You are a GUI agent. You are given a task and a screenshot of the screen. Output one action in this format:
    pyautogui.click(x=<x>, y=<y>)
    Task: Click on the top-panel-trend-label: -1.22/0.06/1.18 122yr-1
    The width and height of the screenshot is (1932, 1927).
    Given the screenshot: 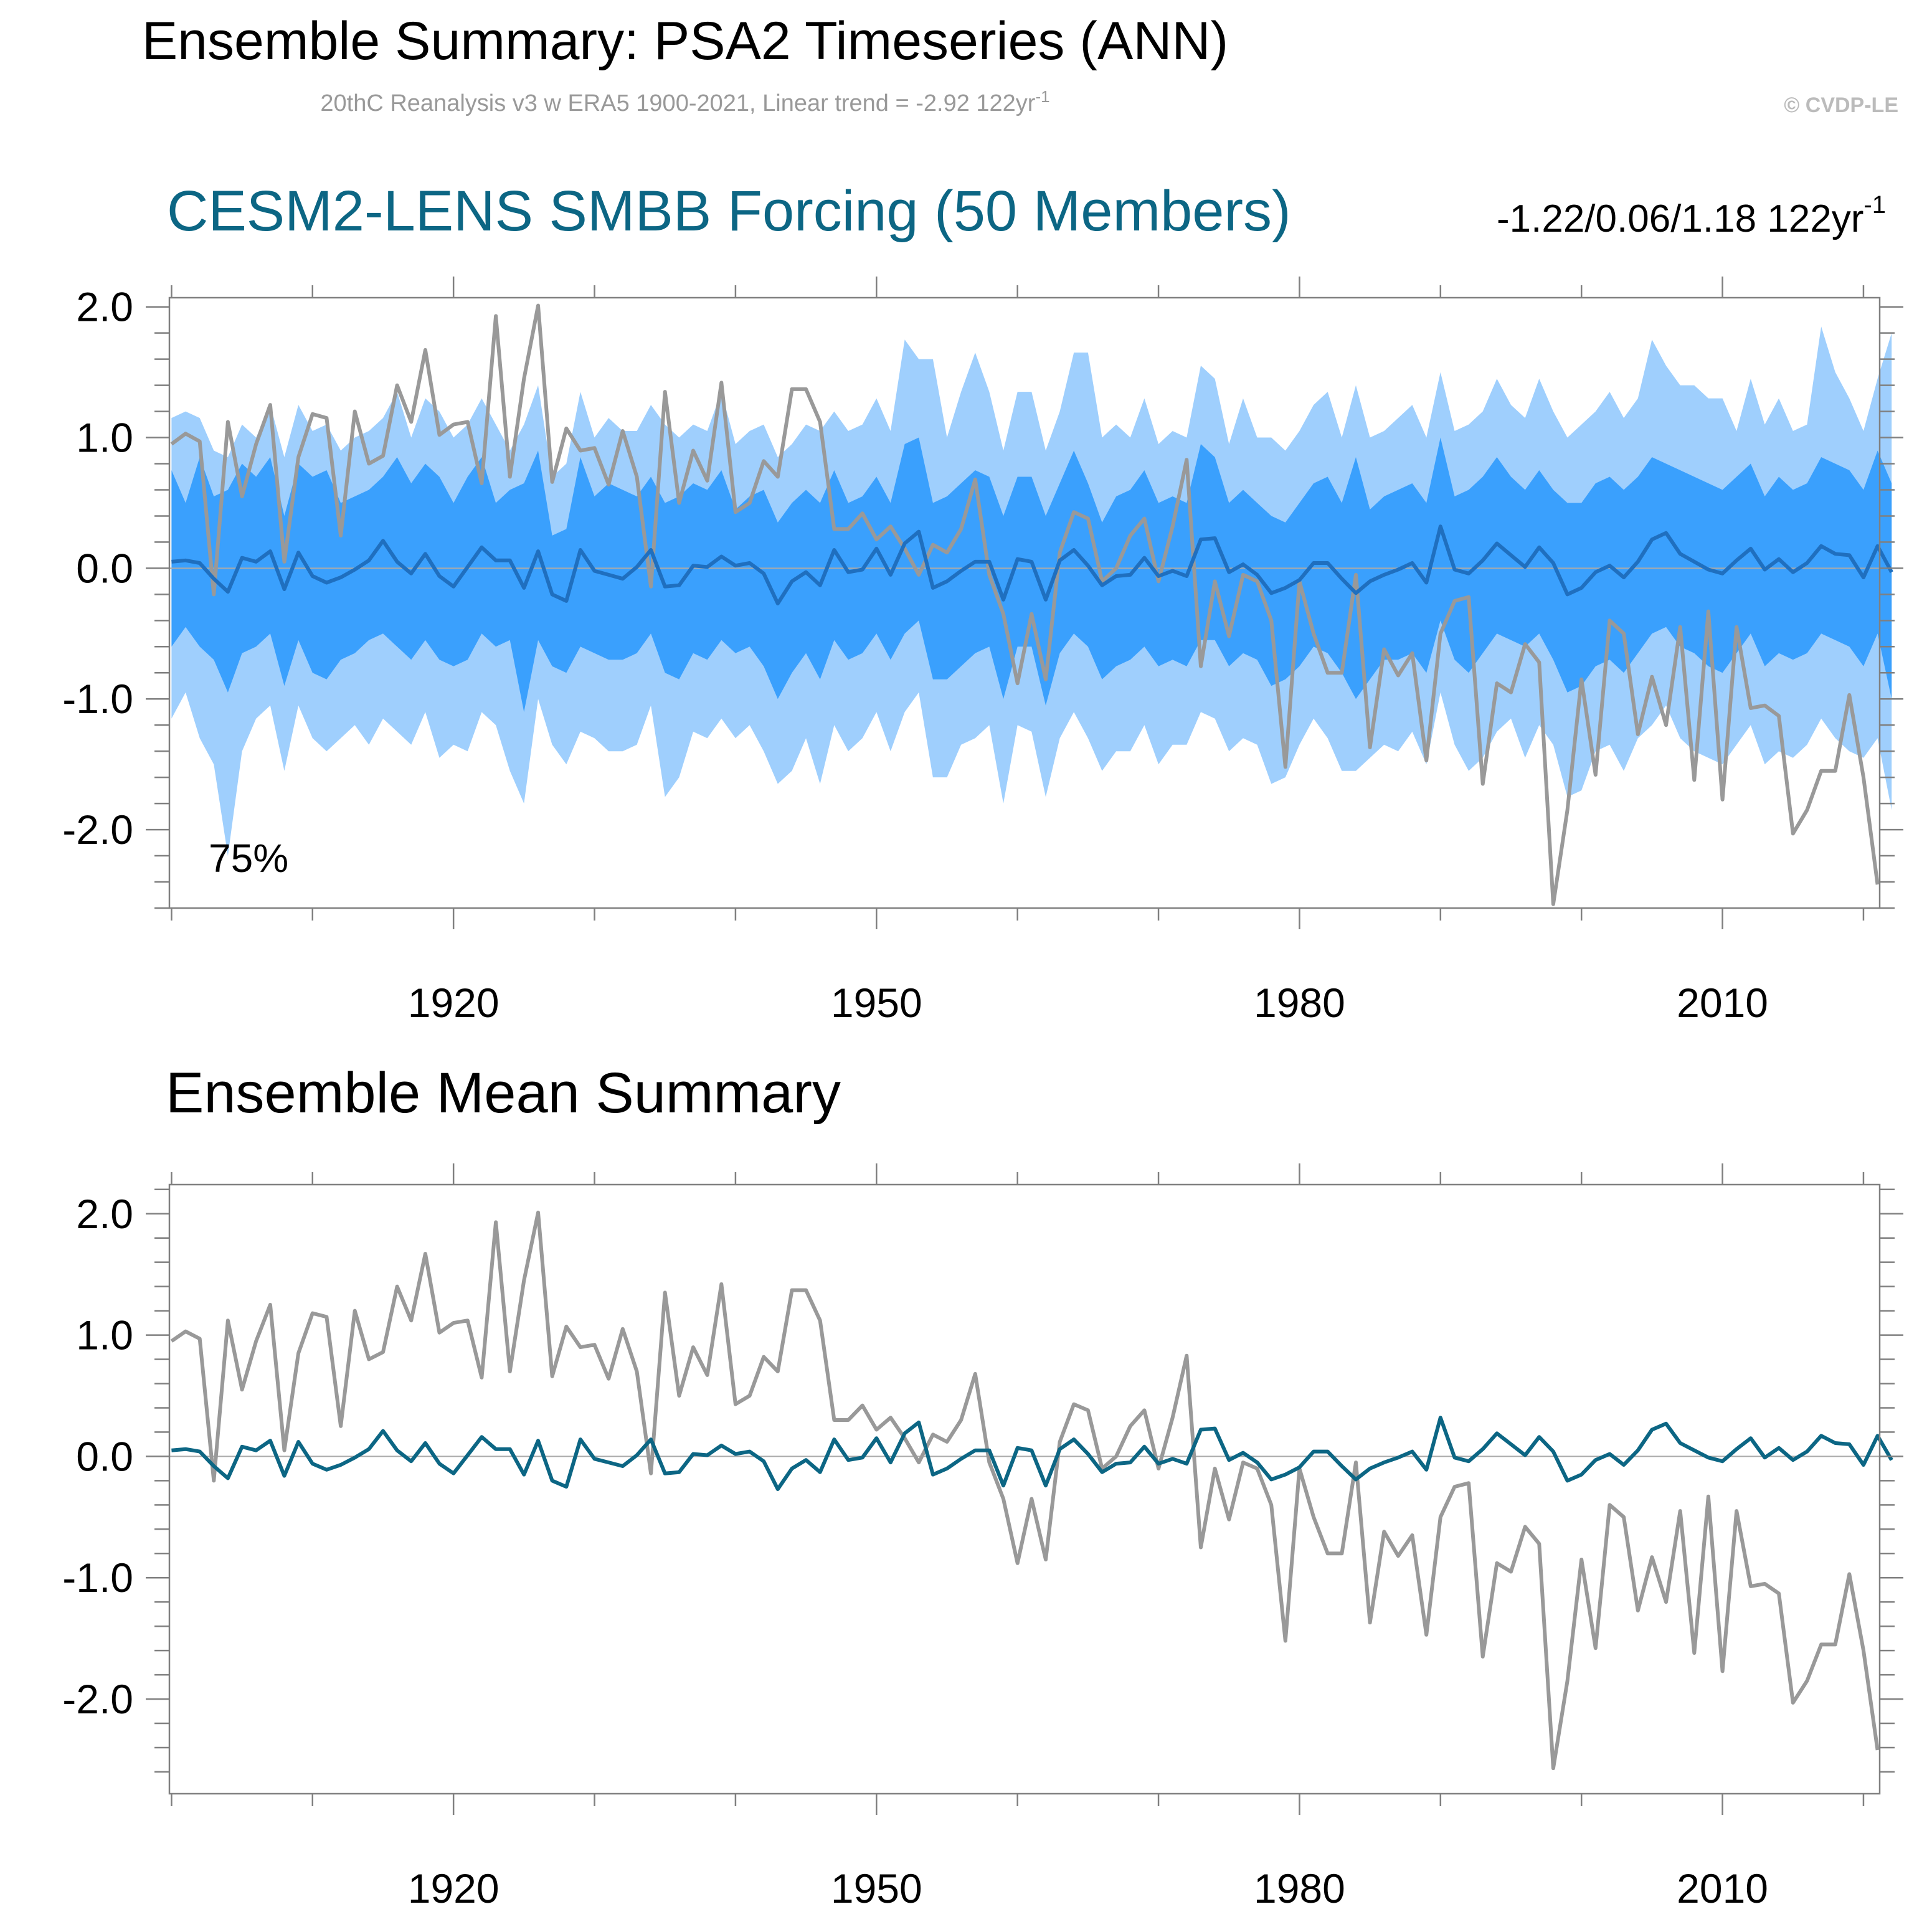 What is the action you would take?
    pyautogui.click(x=1691, y=215)
    